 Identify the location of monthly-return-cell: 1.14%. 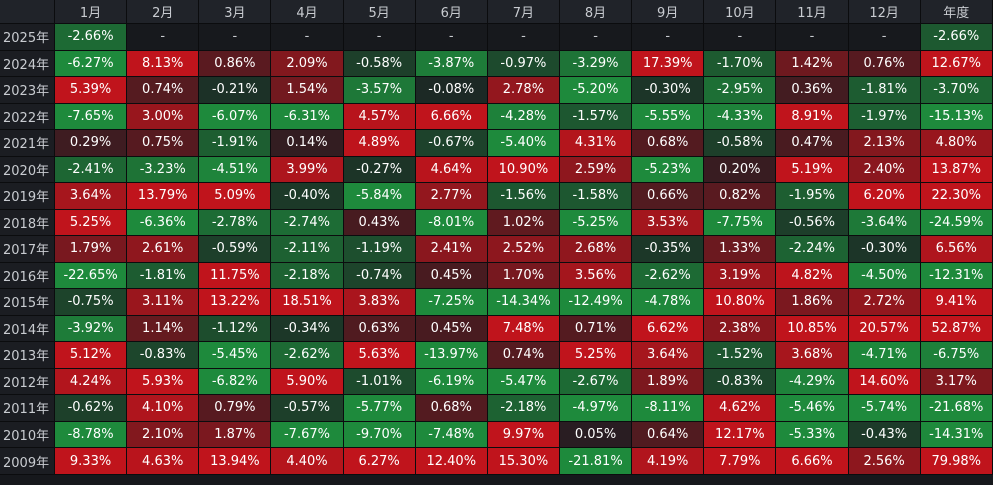
(163, 329).